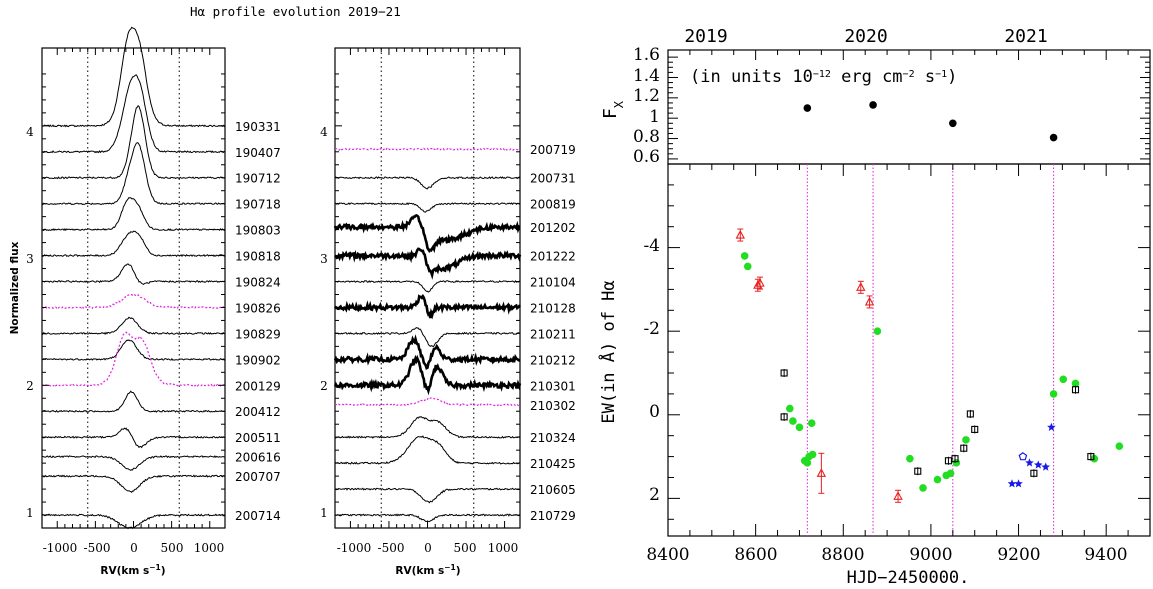 Image resolution: width=1153 pixels, height=589 pixels. Describe the element at coordinates (133, 288) in the screenshot. I see `left-panel-ticks` at that location.